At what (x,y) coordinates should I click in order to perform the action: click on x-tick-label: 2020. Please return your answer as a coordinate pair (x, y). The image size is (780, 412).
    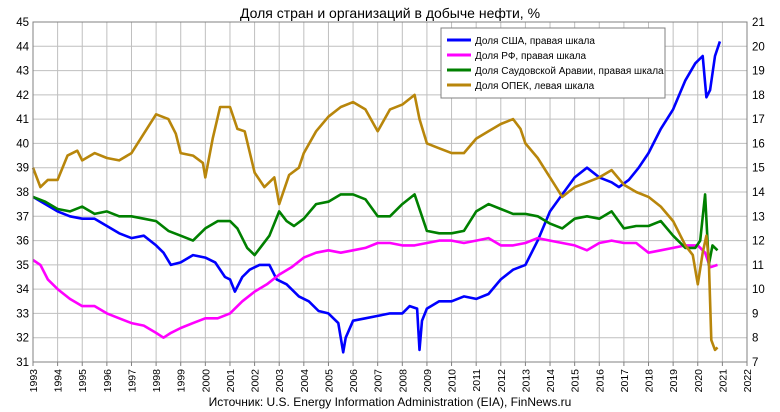
    Looking at the image, I should click on (699, 381).